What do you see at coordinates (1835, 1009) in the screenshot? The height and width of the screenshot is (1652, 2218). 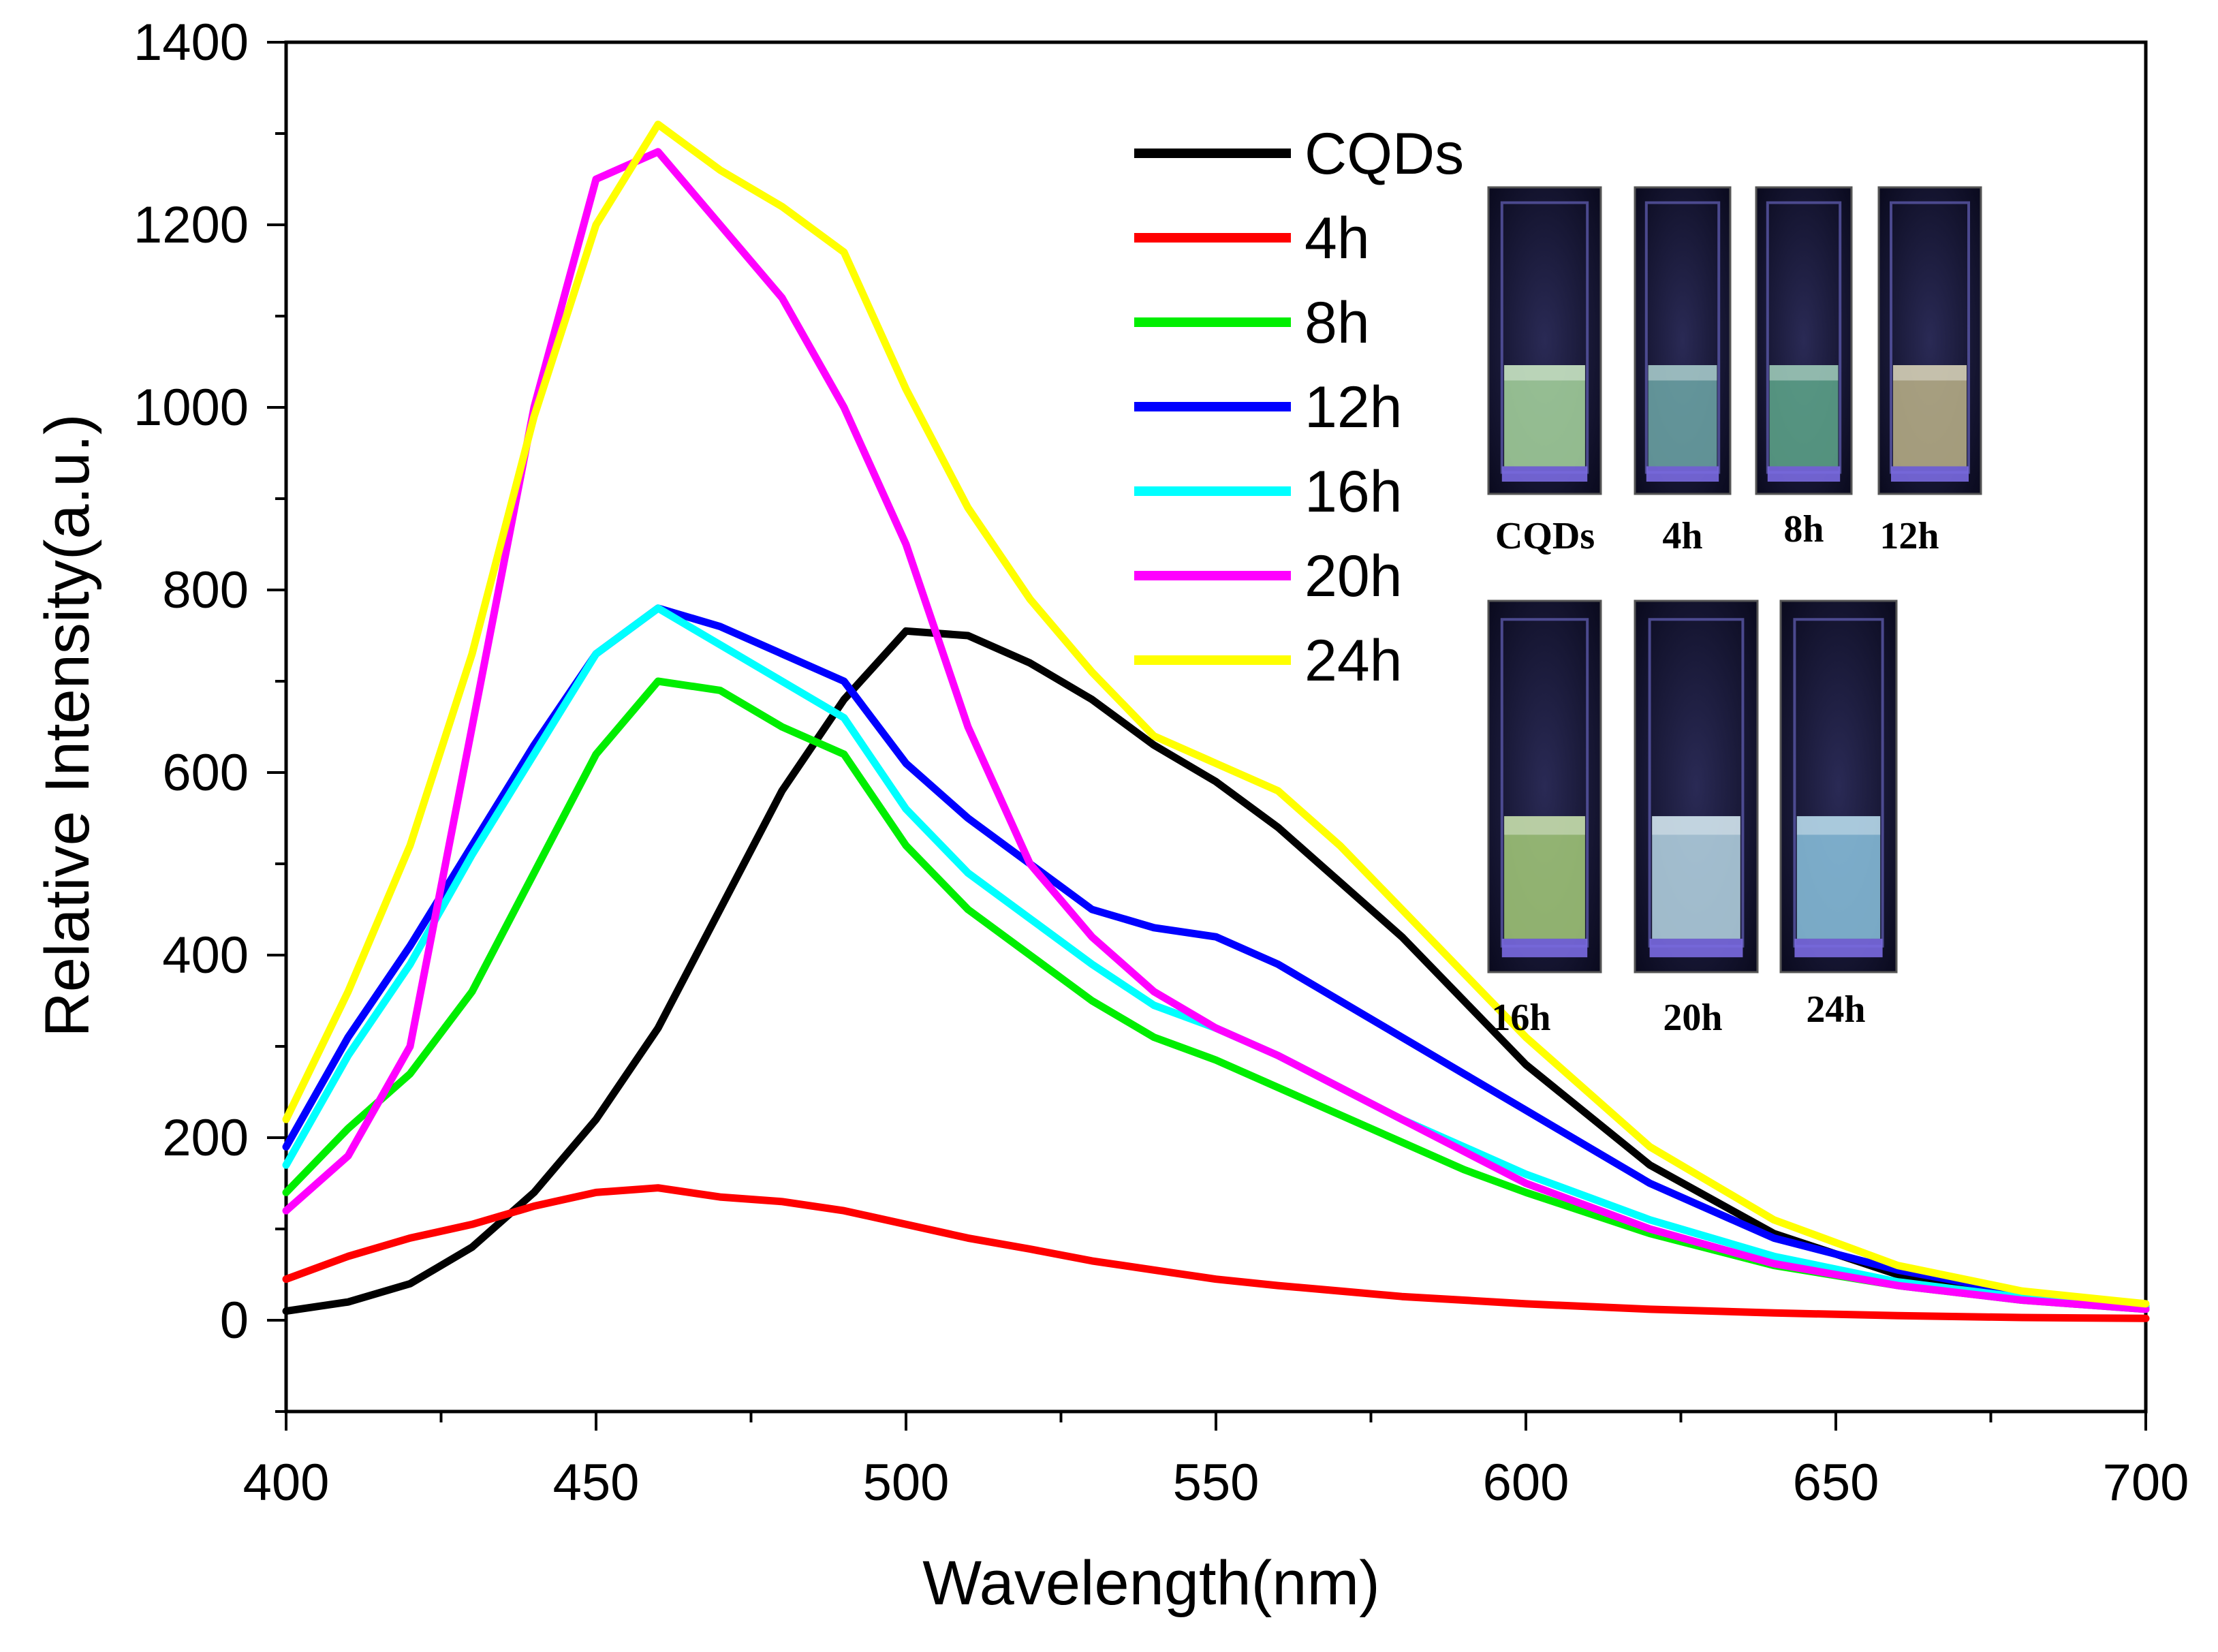 I see `inset-label-24h: 24h` at bounding box center [1835, 1009].